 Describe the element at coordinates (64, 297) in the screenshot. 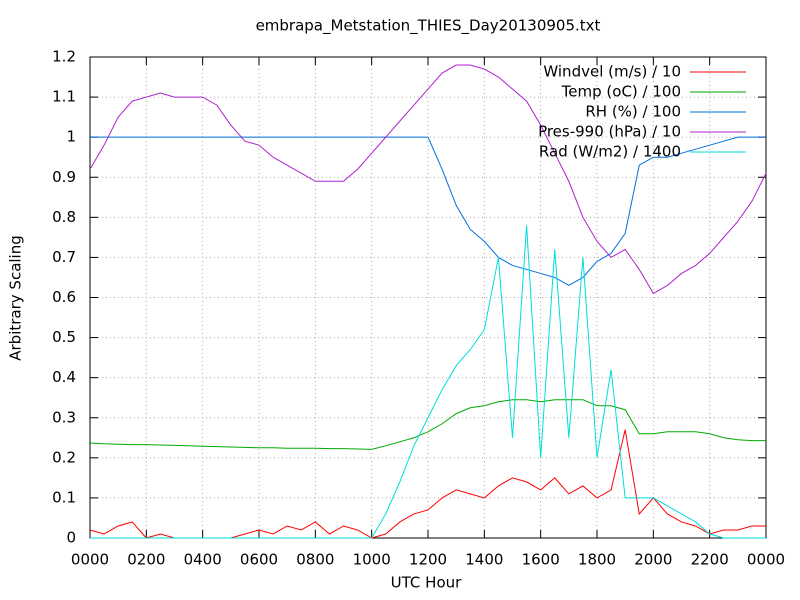

I see `y-tick-label: 0.6` at that location.